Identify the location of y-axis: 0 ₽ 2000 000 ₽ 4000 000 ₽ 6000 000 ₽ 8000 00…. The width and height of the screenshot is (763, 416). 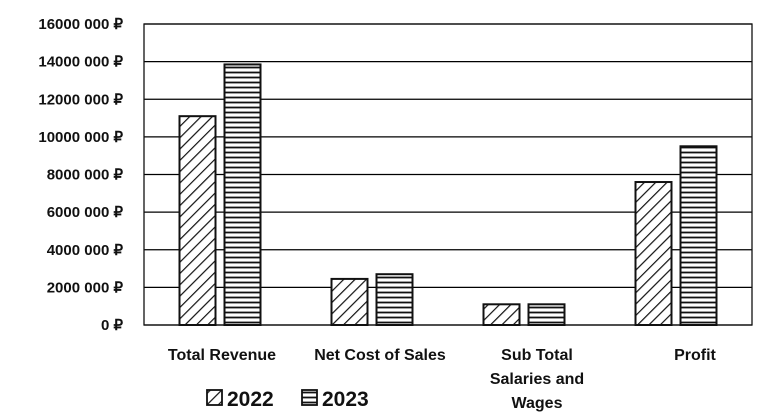
(80, 175).